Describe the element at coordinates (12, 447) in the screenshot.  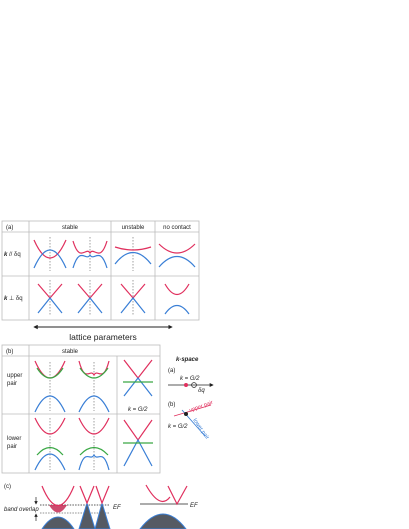
I see `row-label-lower-pair: pair` at that location.